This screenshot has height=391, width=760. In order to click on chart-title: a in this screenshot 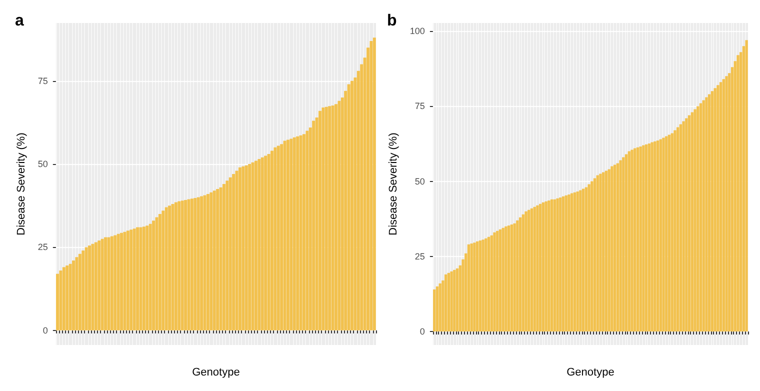, I will do `click(19, 21)`.